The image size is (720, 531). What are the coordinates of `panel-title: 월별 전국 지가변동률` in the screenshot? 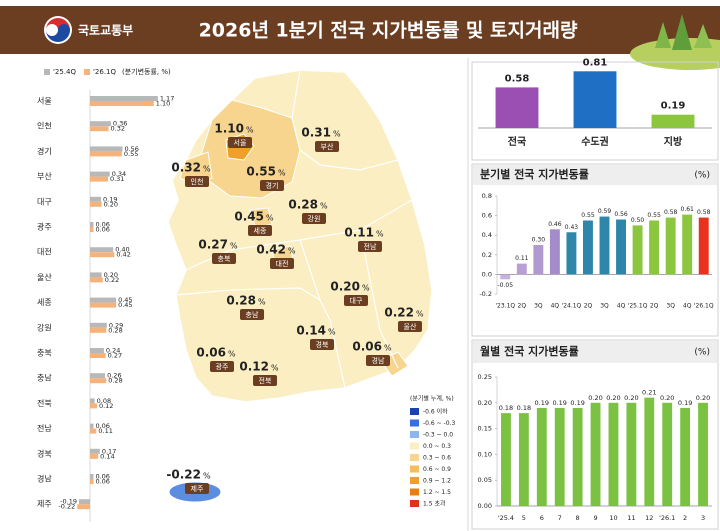 It's located at (529, 351).